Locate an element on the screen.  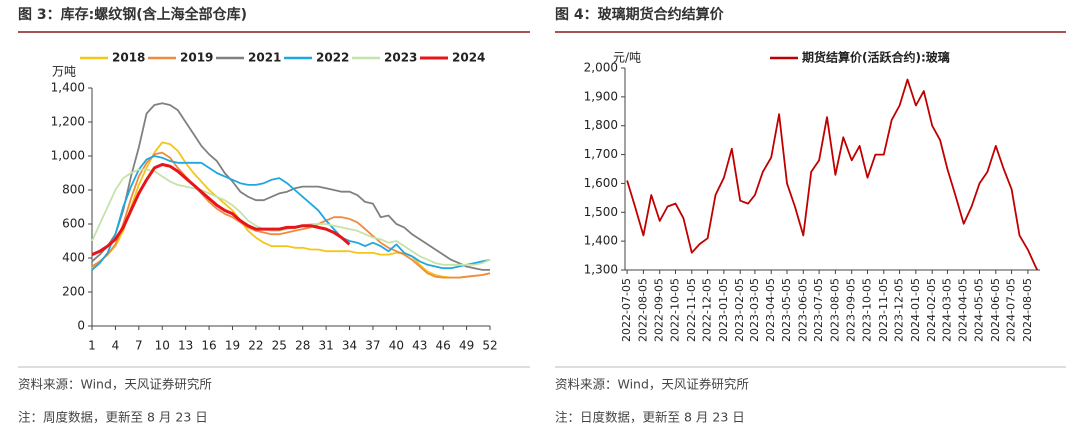
x-tick-label: 2024-02-05 is located at coordinates (931, 310).